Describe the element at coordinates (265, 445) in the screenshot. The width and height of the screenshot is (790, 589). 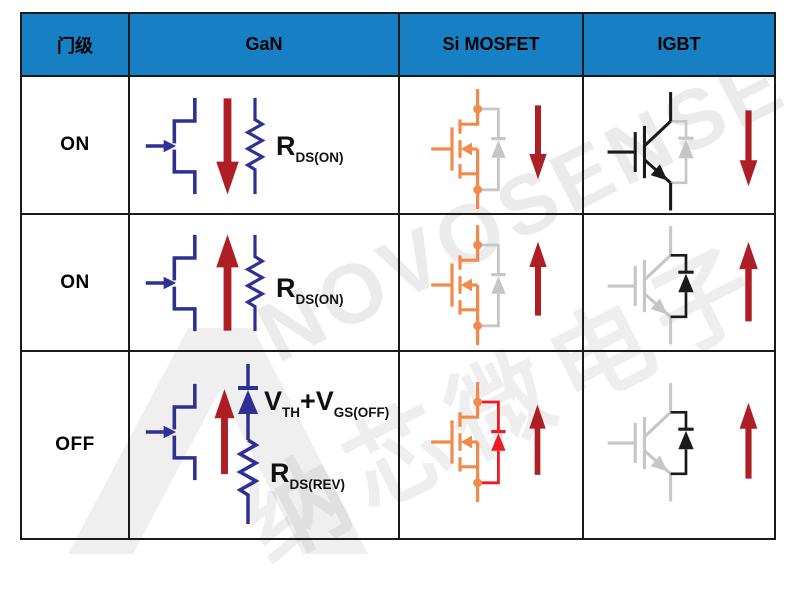
I see `cell-gan-row3: VTH+VGS(OFF) RDS(REV)` at that location.